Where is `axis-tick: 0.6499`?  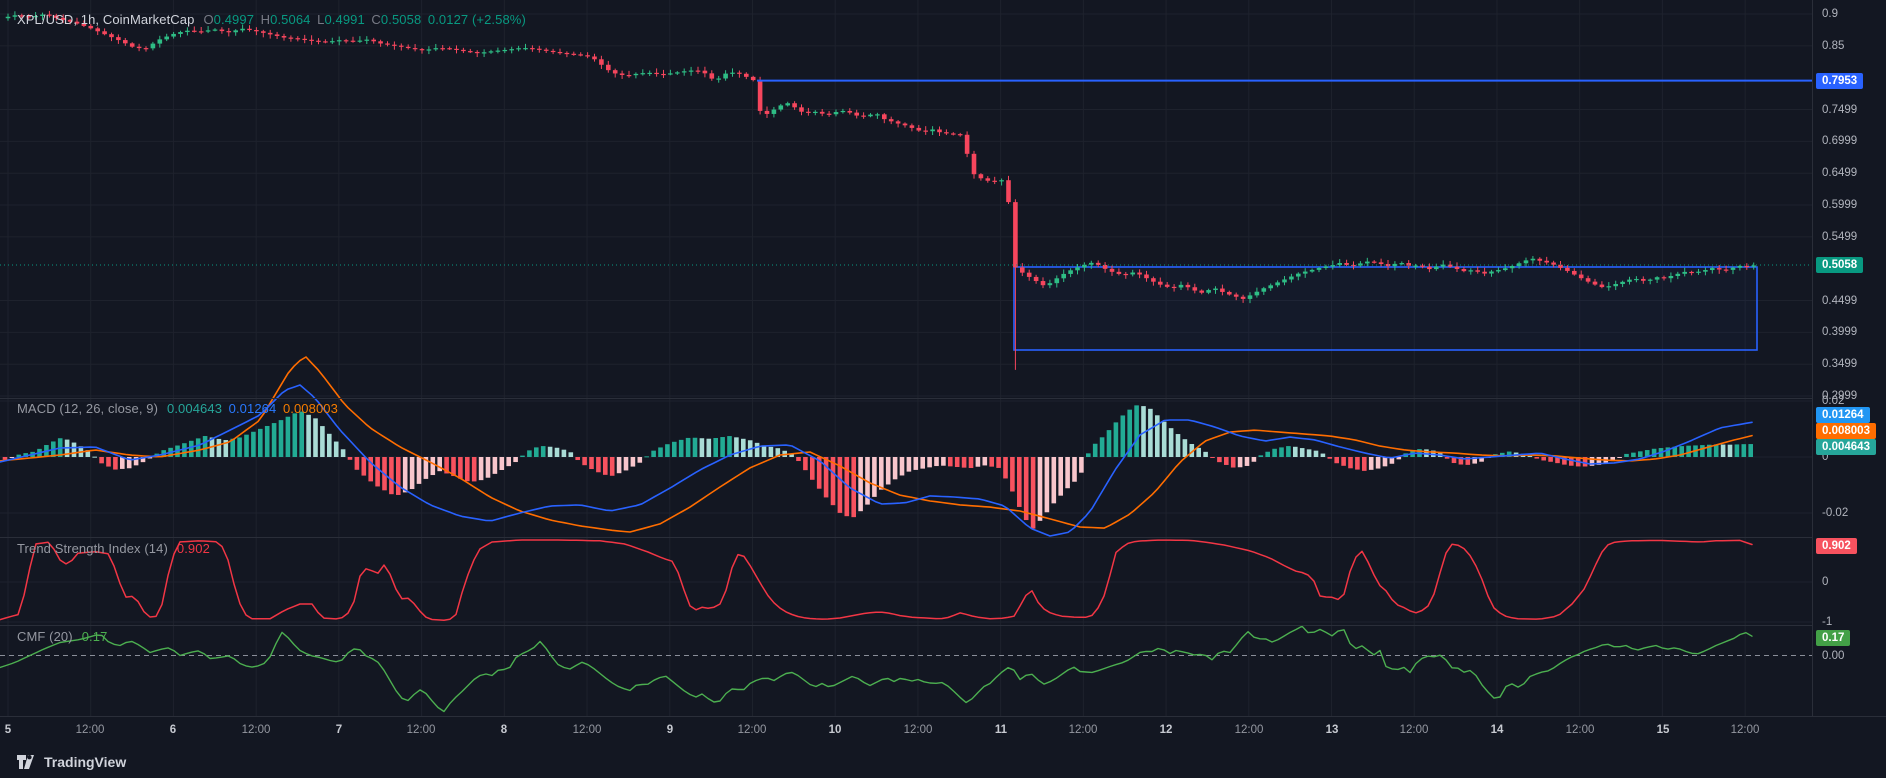 axis-tick: 0.6499 is located at coordinates (1840, 173).